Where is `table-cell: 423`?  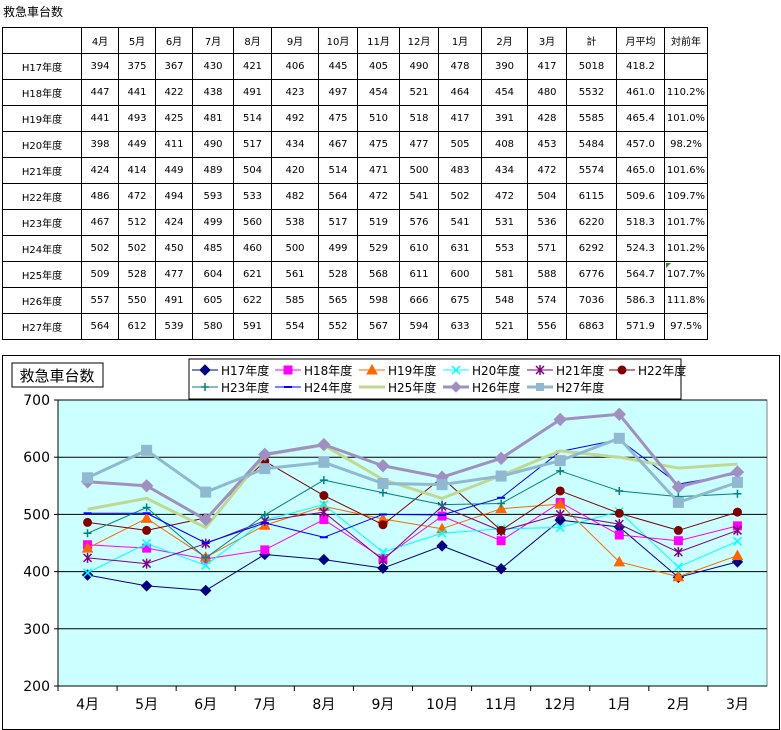 table-cell: 423 is located at coordinates (295, 92).